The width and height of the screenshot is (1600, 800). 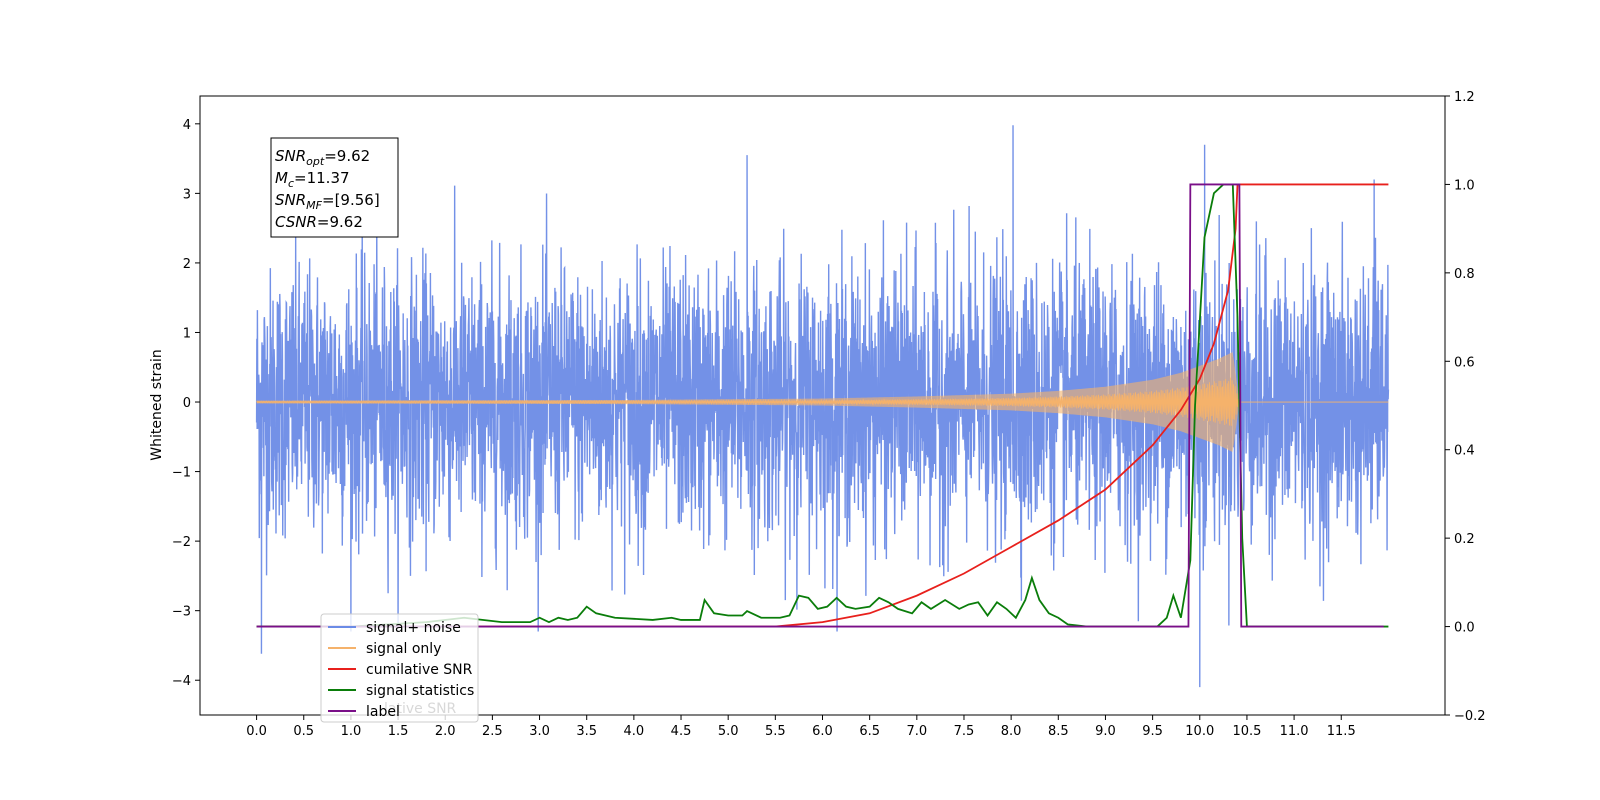 What do you see at coordinates (1152, 731) in the screenshot?
I see `x-tick-label: 9.5` at bounding box center [1152, 731].